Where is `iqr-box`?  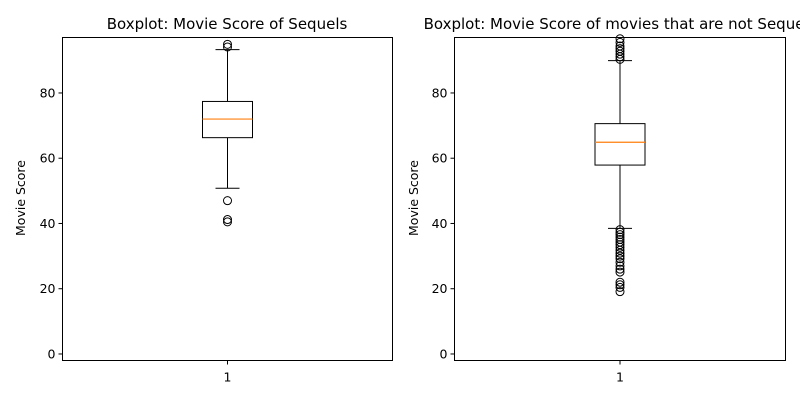 iqr-box is located at coordinates (620, 144).